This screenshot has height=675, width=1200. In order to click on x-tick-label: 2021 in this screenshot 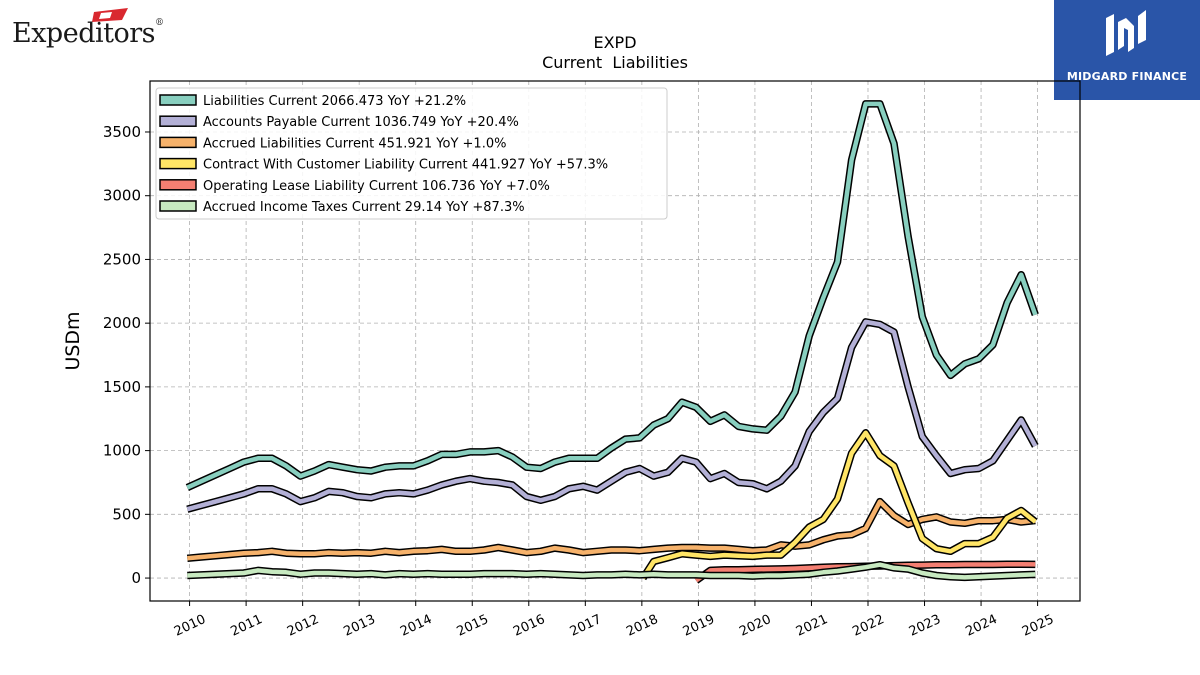, I will do `click(812, 626)`.